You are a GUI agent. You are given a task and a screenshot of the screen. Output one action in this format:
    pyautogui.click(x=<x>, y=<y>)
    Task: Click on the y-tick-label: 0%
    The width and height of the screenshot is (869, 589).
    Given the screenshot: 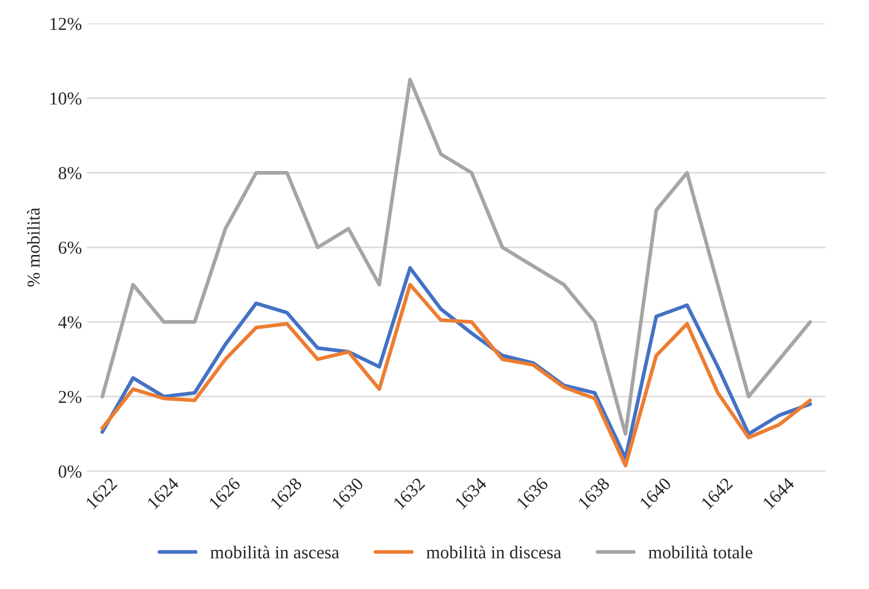 What is the action you would take?
    pyautogui.click(x=70, y=471)
    